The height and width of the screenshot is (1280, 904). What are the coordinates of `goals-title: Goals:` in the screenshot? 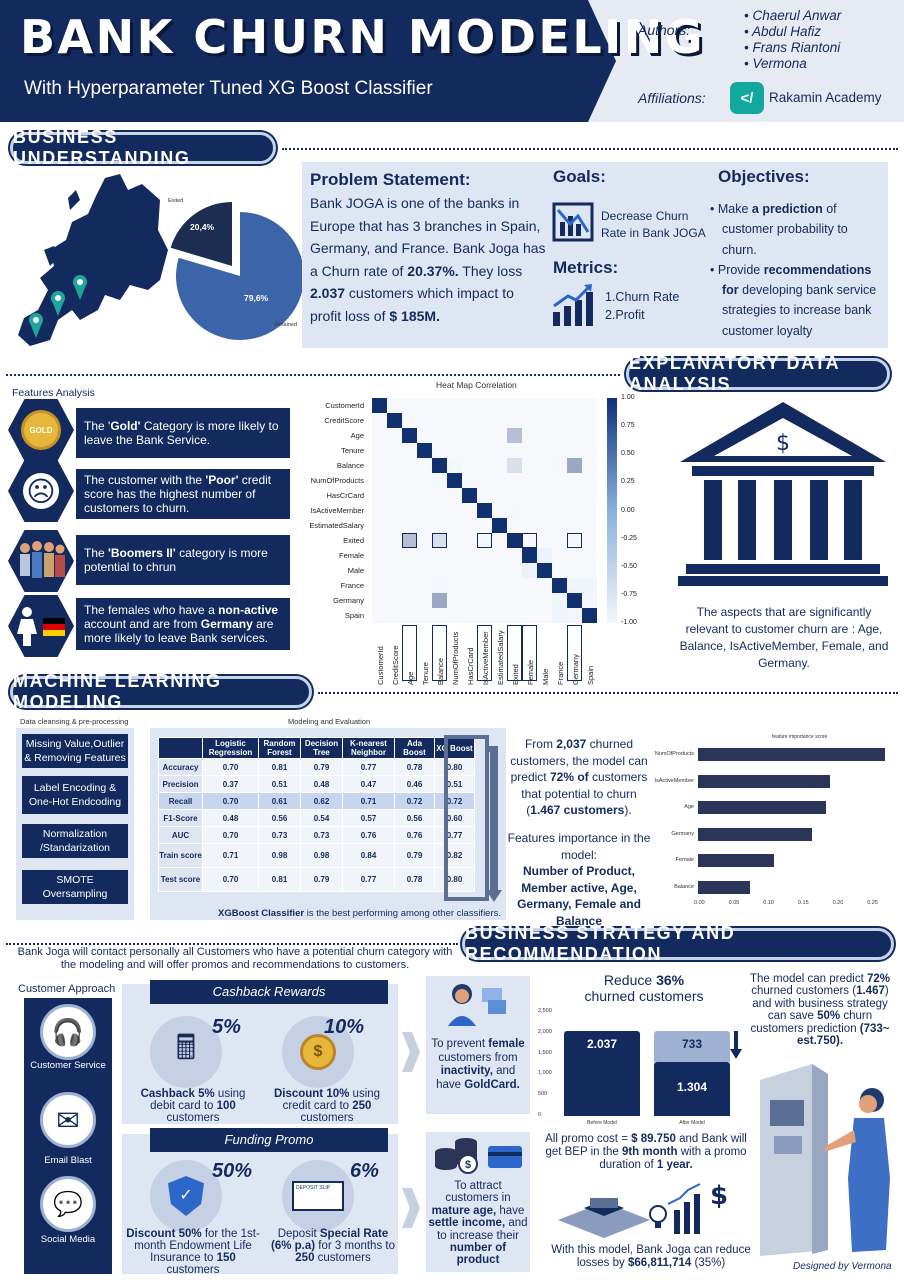 It's located at (579, 176).